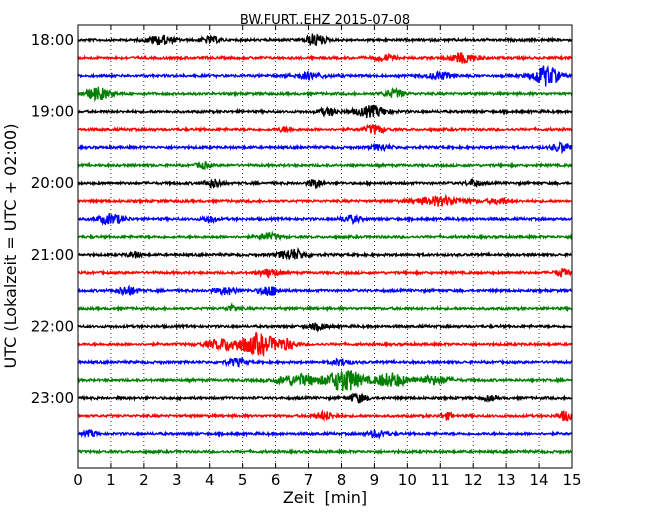 This screenshot has height=520, width=650. Describe the element at coordinates (52, 183) in the screenshot. I see `y-tick-label: 20:00` at that location.